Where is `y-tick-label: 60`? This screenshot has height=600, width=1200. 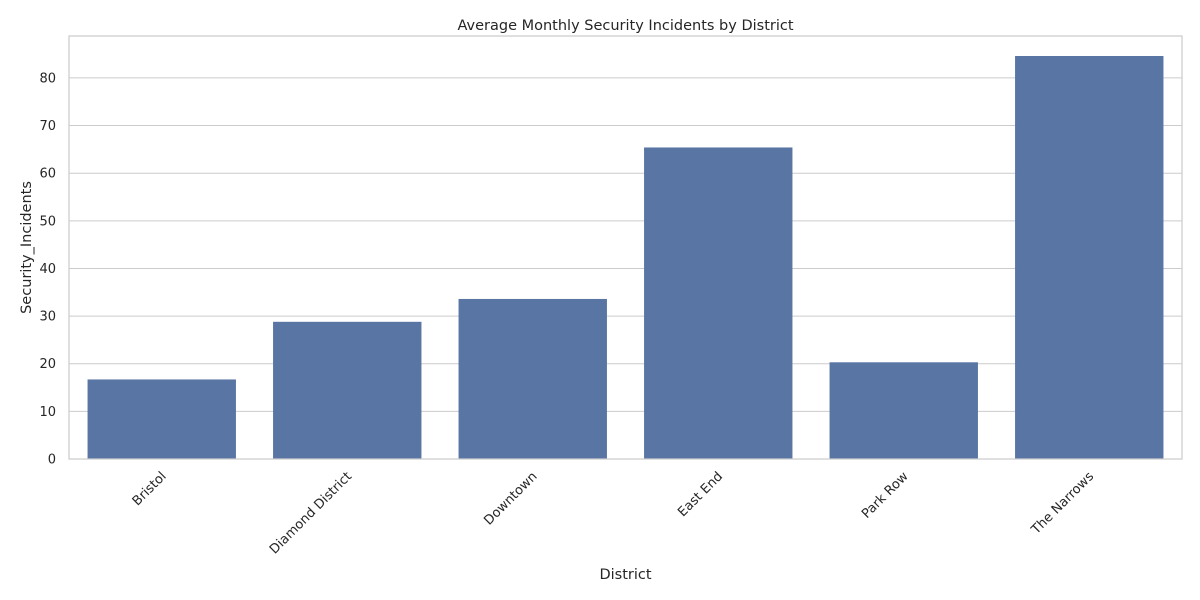
y-tick-label: 60 is located at coordinates (47, 174).